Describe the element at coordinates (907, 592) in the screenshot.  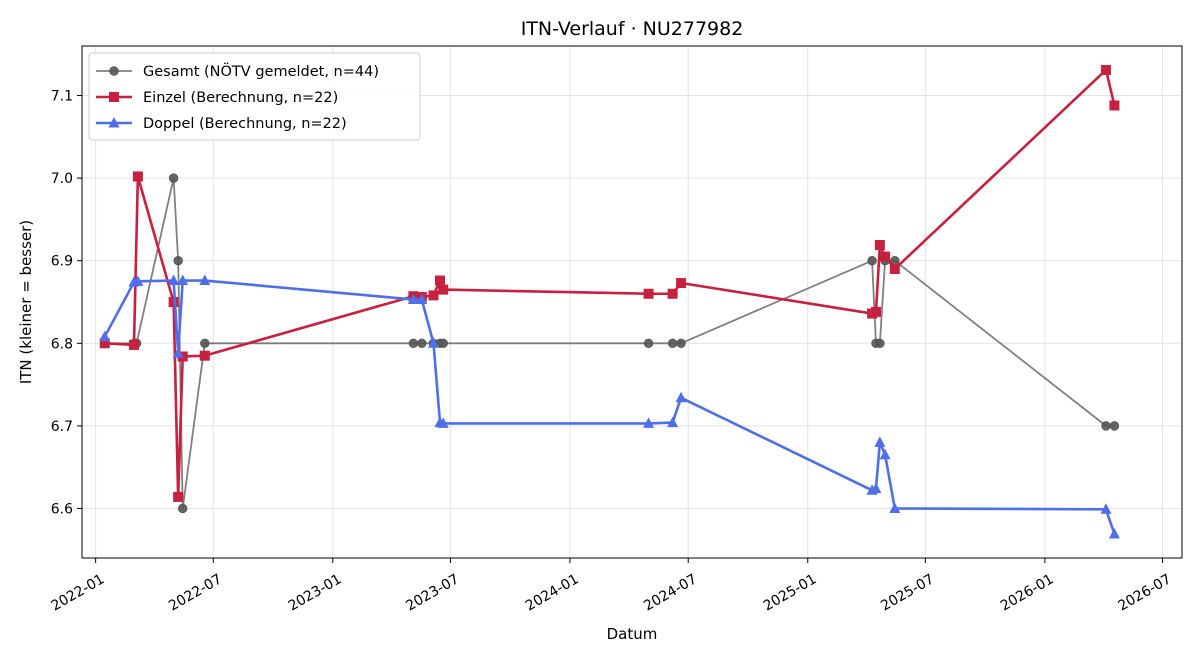
I see `x-tick-label: 2025-07` at that location.